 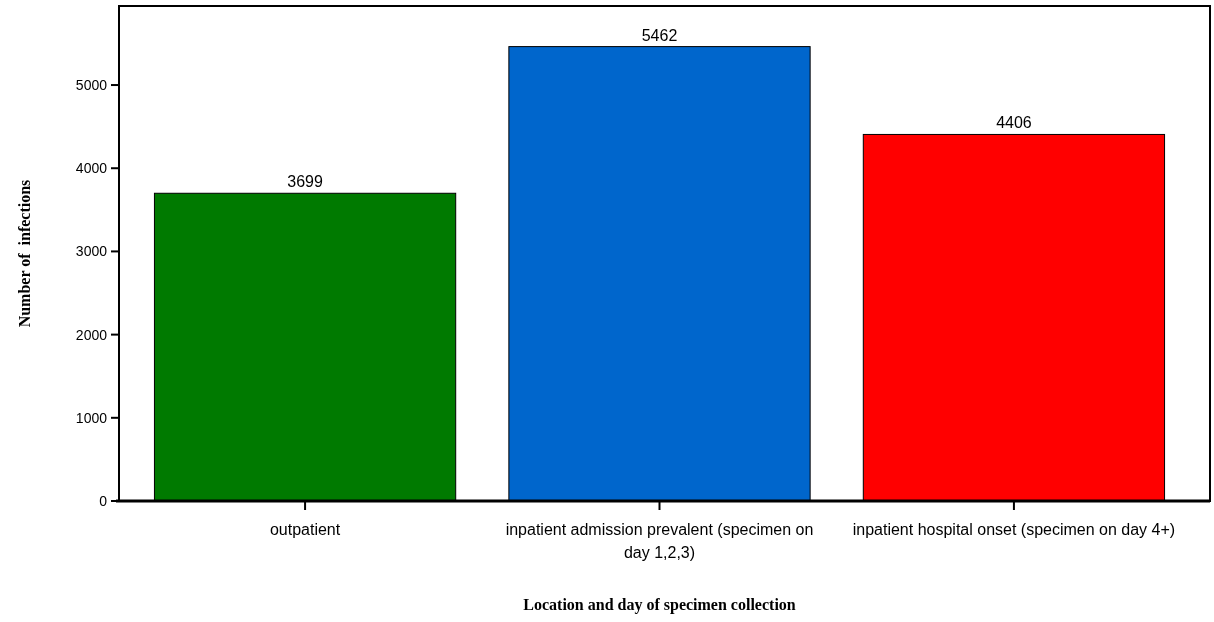 I want to click on x-axis-title: Location and day of specimen collection, so click(x=659, y=605).